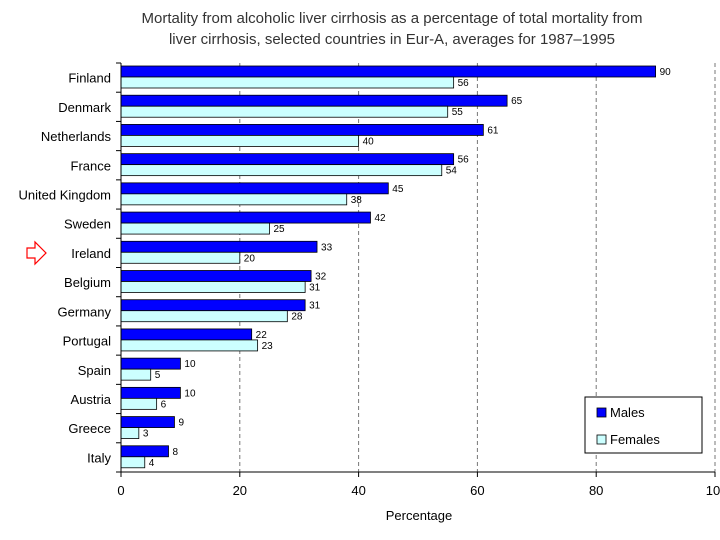 The height and width of the screenshot is (540, 720). Describe the element at coordinates (627, 412) in the screenshot. I see `legend-label-males: Males` at that location.